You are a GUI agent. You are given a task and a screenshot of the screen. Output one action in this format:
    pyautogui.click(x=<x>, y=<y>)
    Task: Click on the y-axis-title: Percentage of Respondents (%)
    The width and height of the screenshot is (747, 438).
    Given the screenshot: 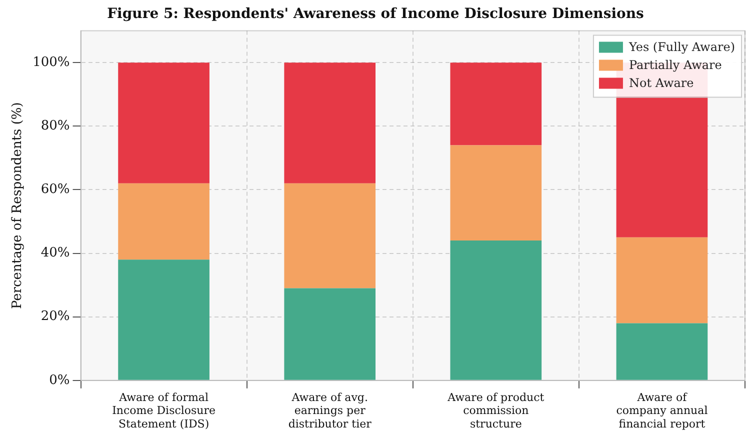 What is the action you would take?
    pyautogui.click(x=18, y=206)
    